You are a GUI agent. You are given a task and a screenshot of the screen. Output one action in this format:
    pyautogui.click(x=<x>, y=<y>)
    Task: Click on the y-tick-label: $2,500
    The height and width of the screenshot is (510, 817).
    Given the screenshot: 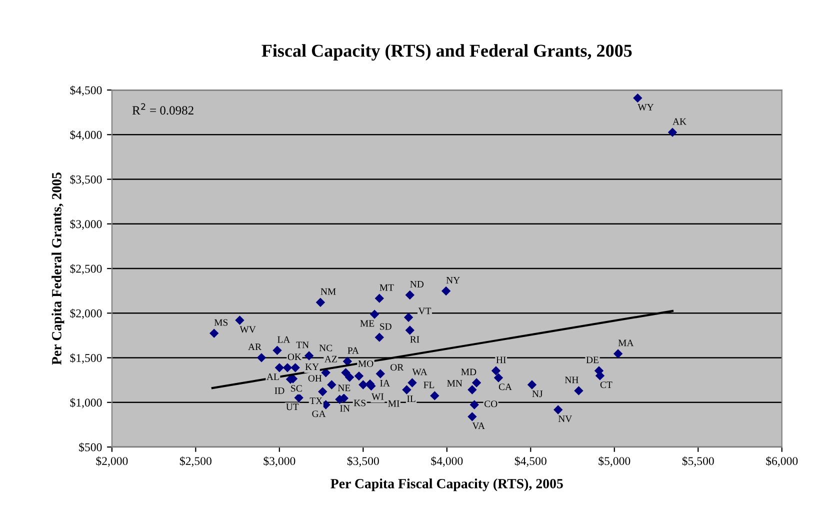 What is the action you would take?
    pyautogui.click(x=86, y=269)
    